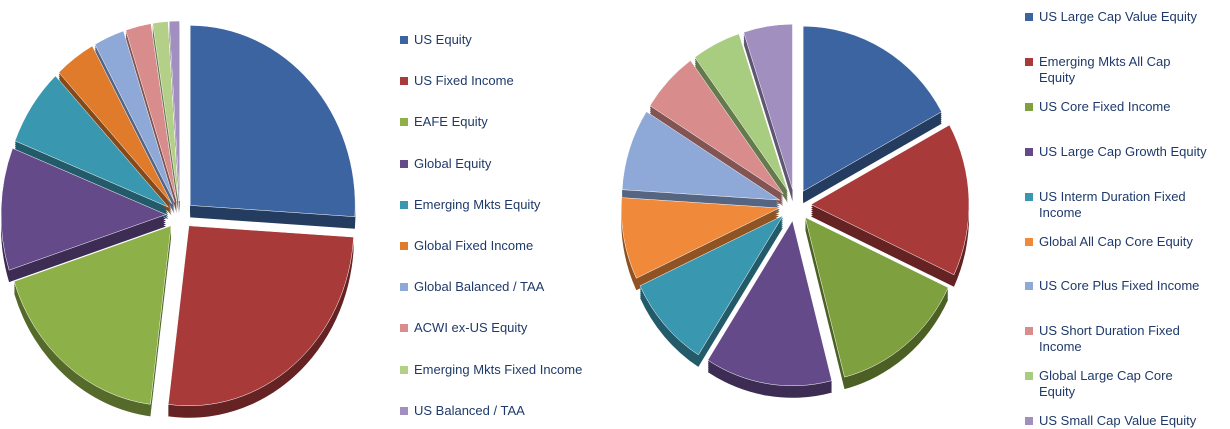  I want to click on legend-item: Global Fixed Income, so click(515, 246).